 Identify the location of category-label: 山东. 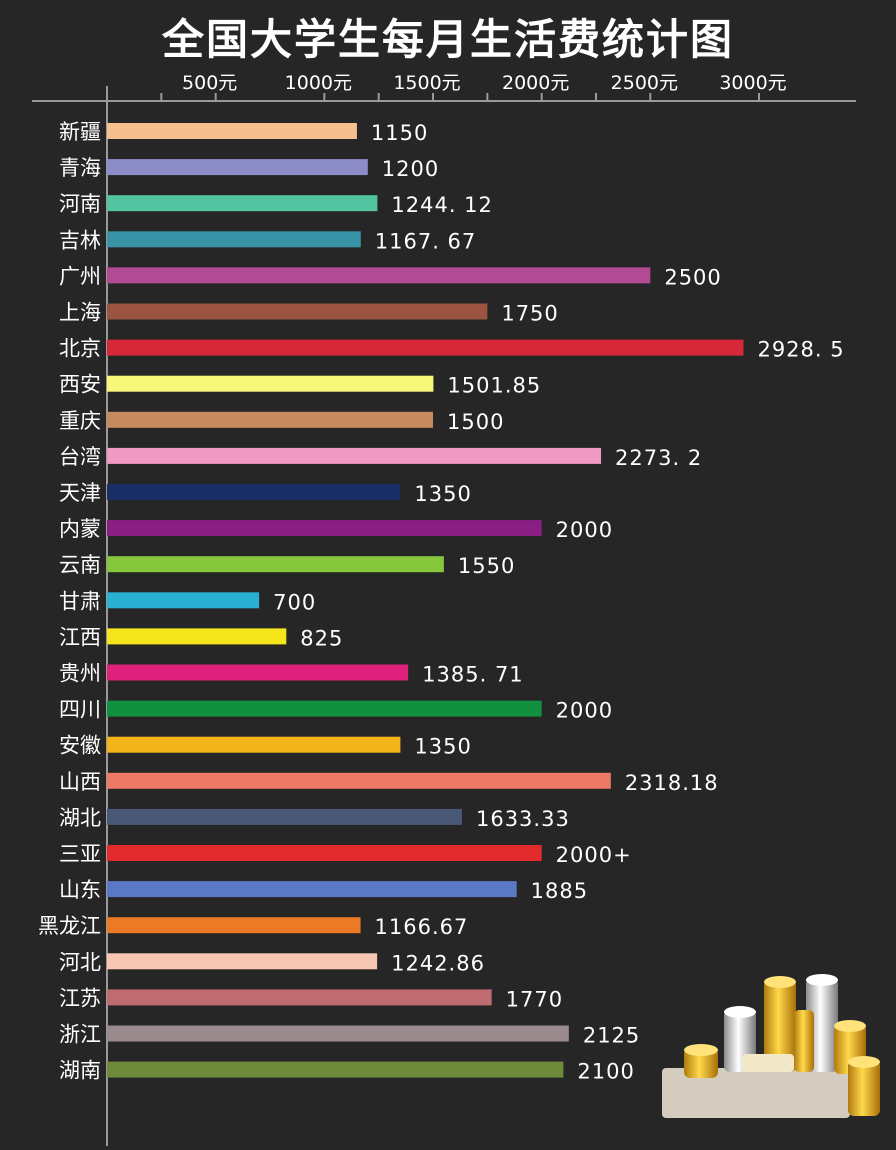
(80, 890).